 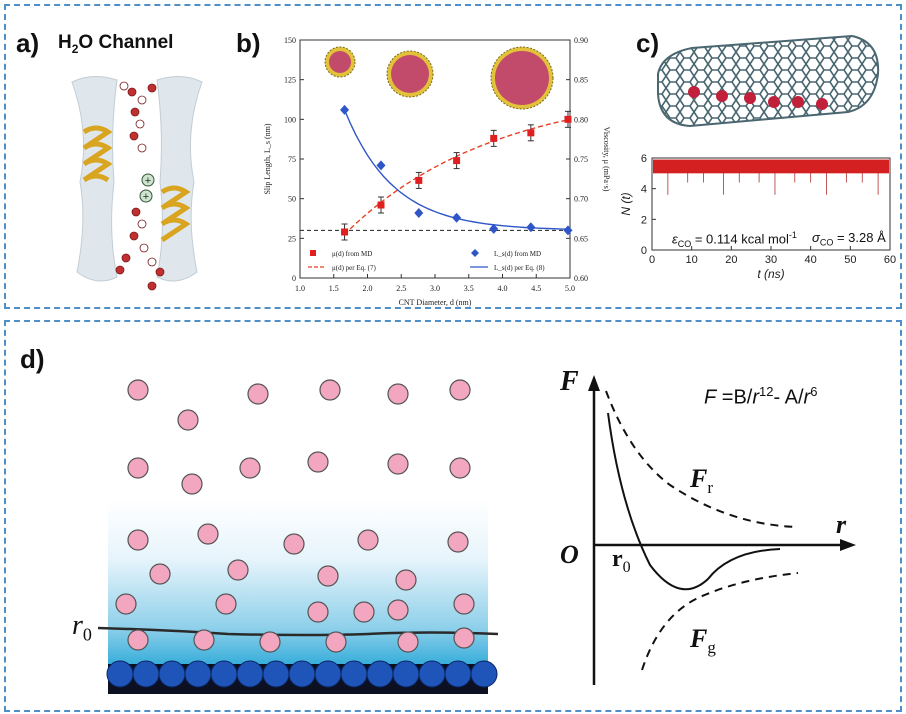 What do you see at coordinates (890, 260) in the screenshot?
I see `c-x-tick-label: 60` at bounding box center [890, 260].